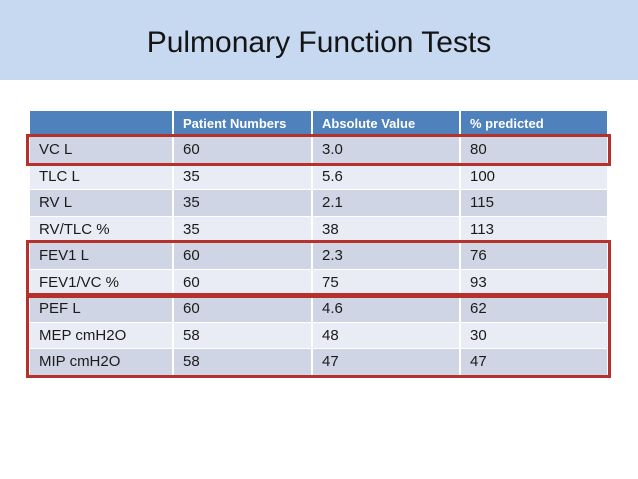 This screenshot has height=479, width=638. What do you see at coordinates (534, 282) in the screenshot?
I see `value-cell: 93` at bounding box center [534, 282].